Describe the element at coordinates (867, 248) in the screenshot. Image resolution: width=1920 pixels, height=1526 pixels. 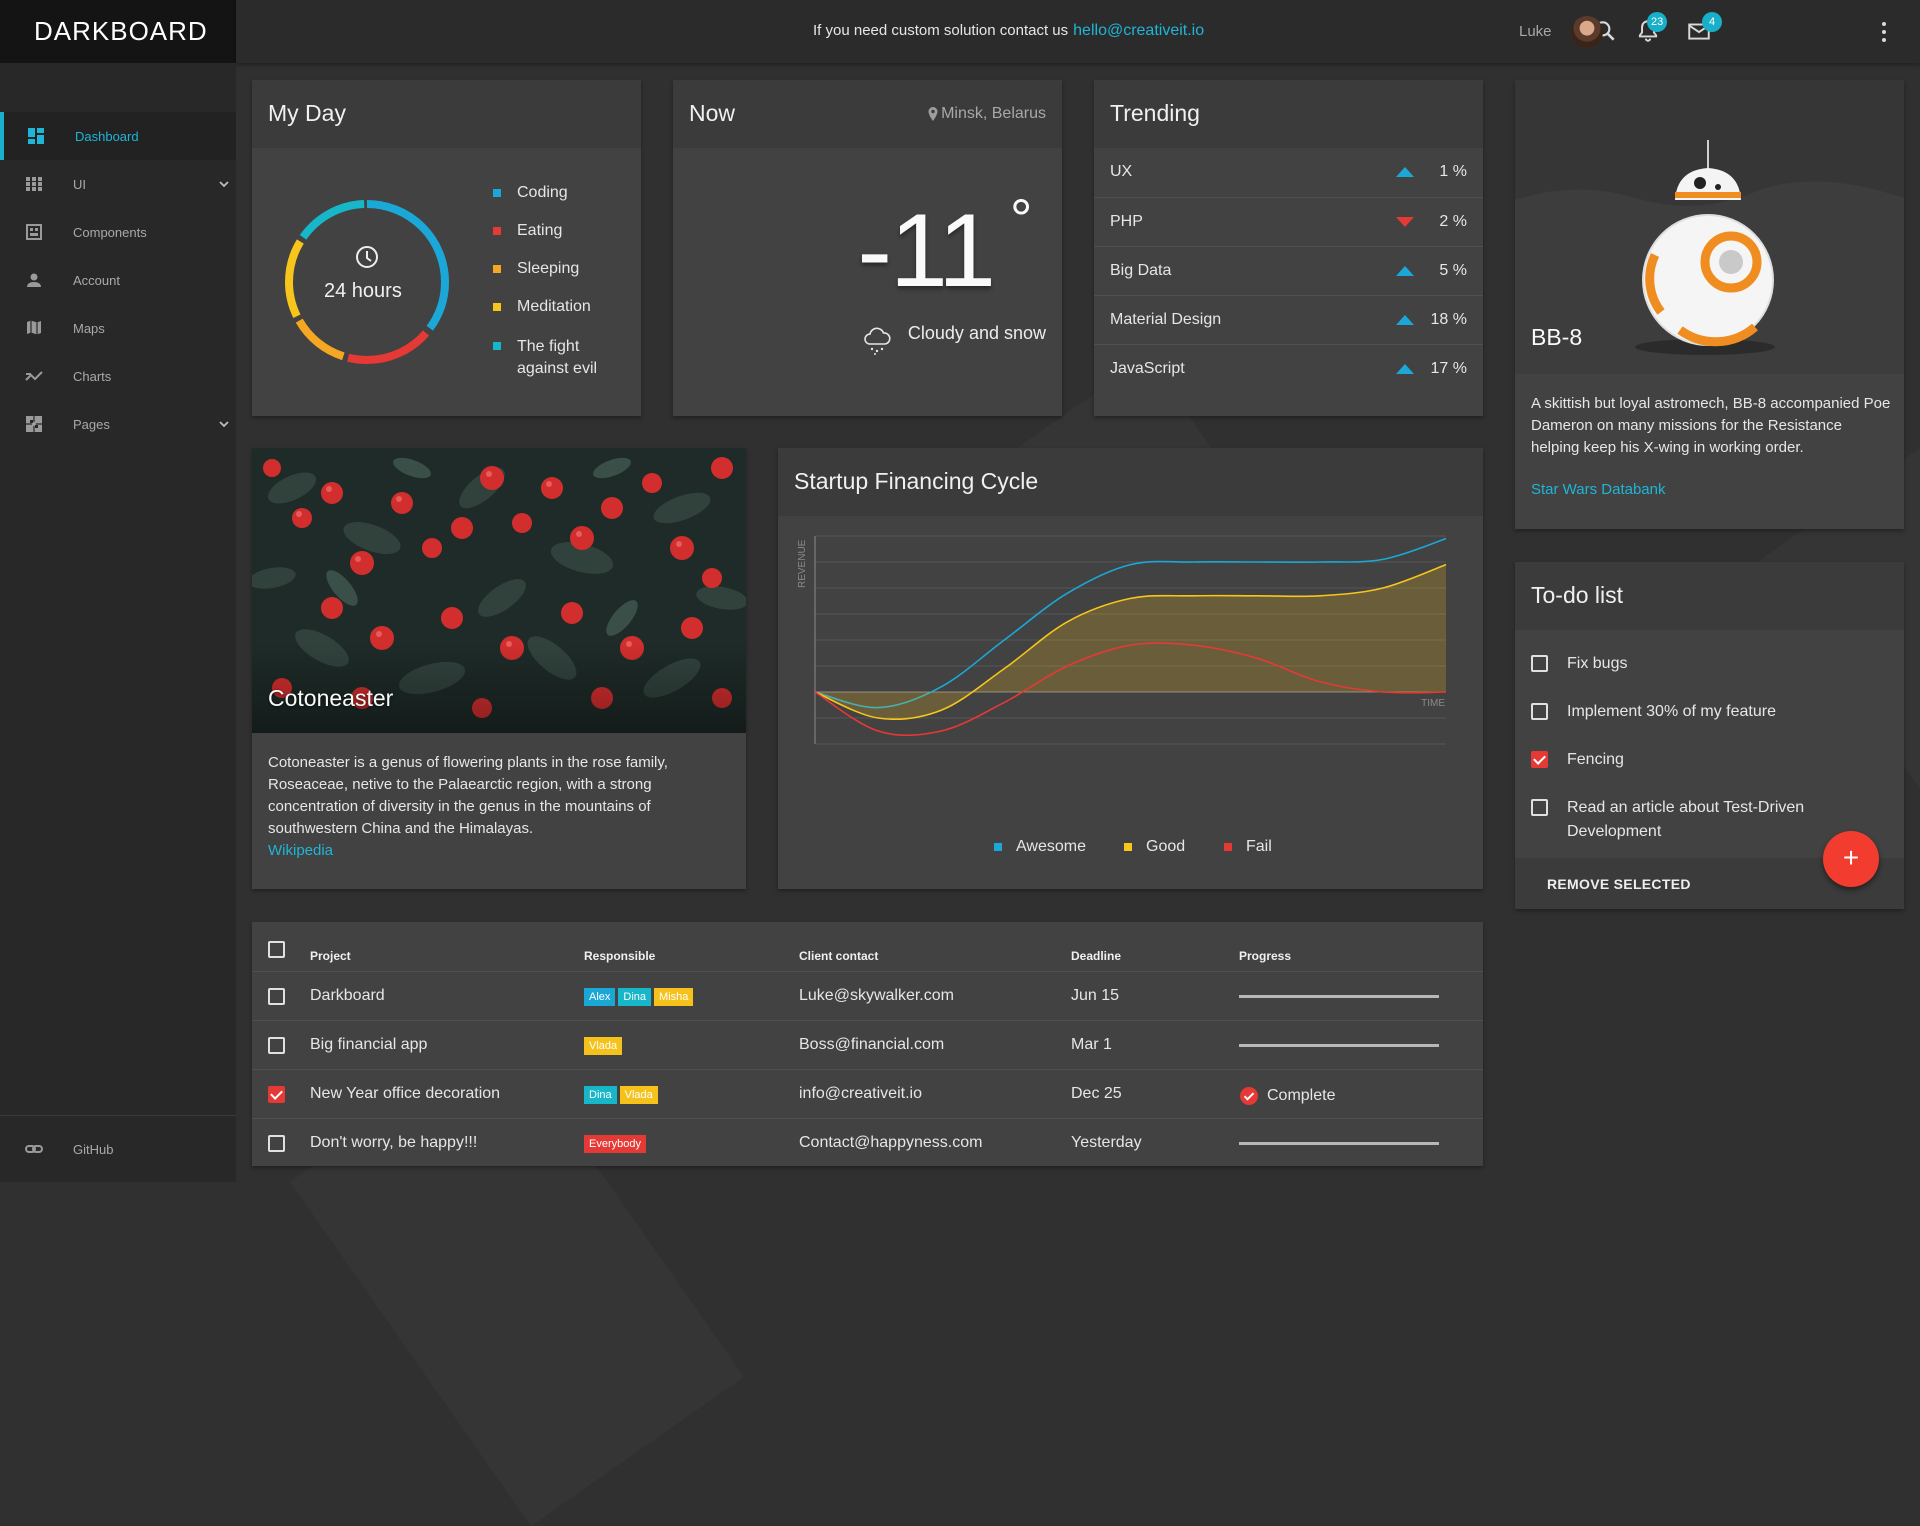
I see `weather-card: Now Minsk, Belarus -11 ° Cloudy and snow` at that location.